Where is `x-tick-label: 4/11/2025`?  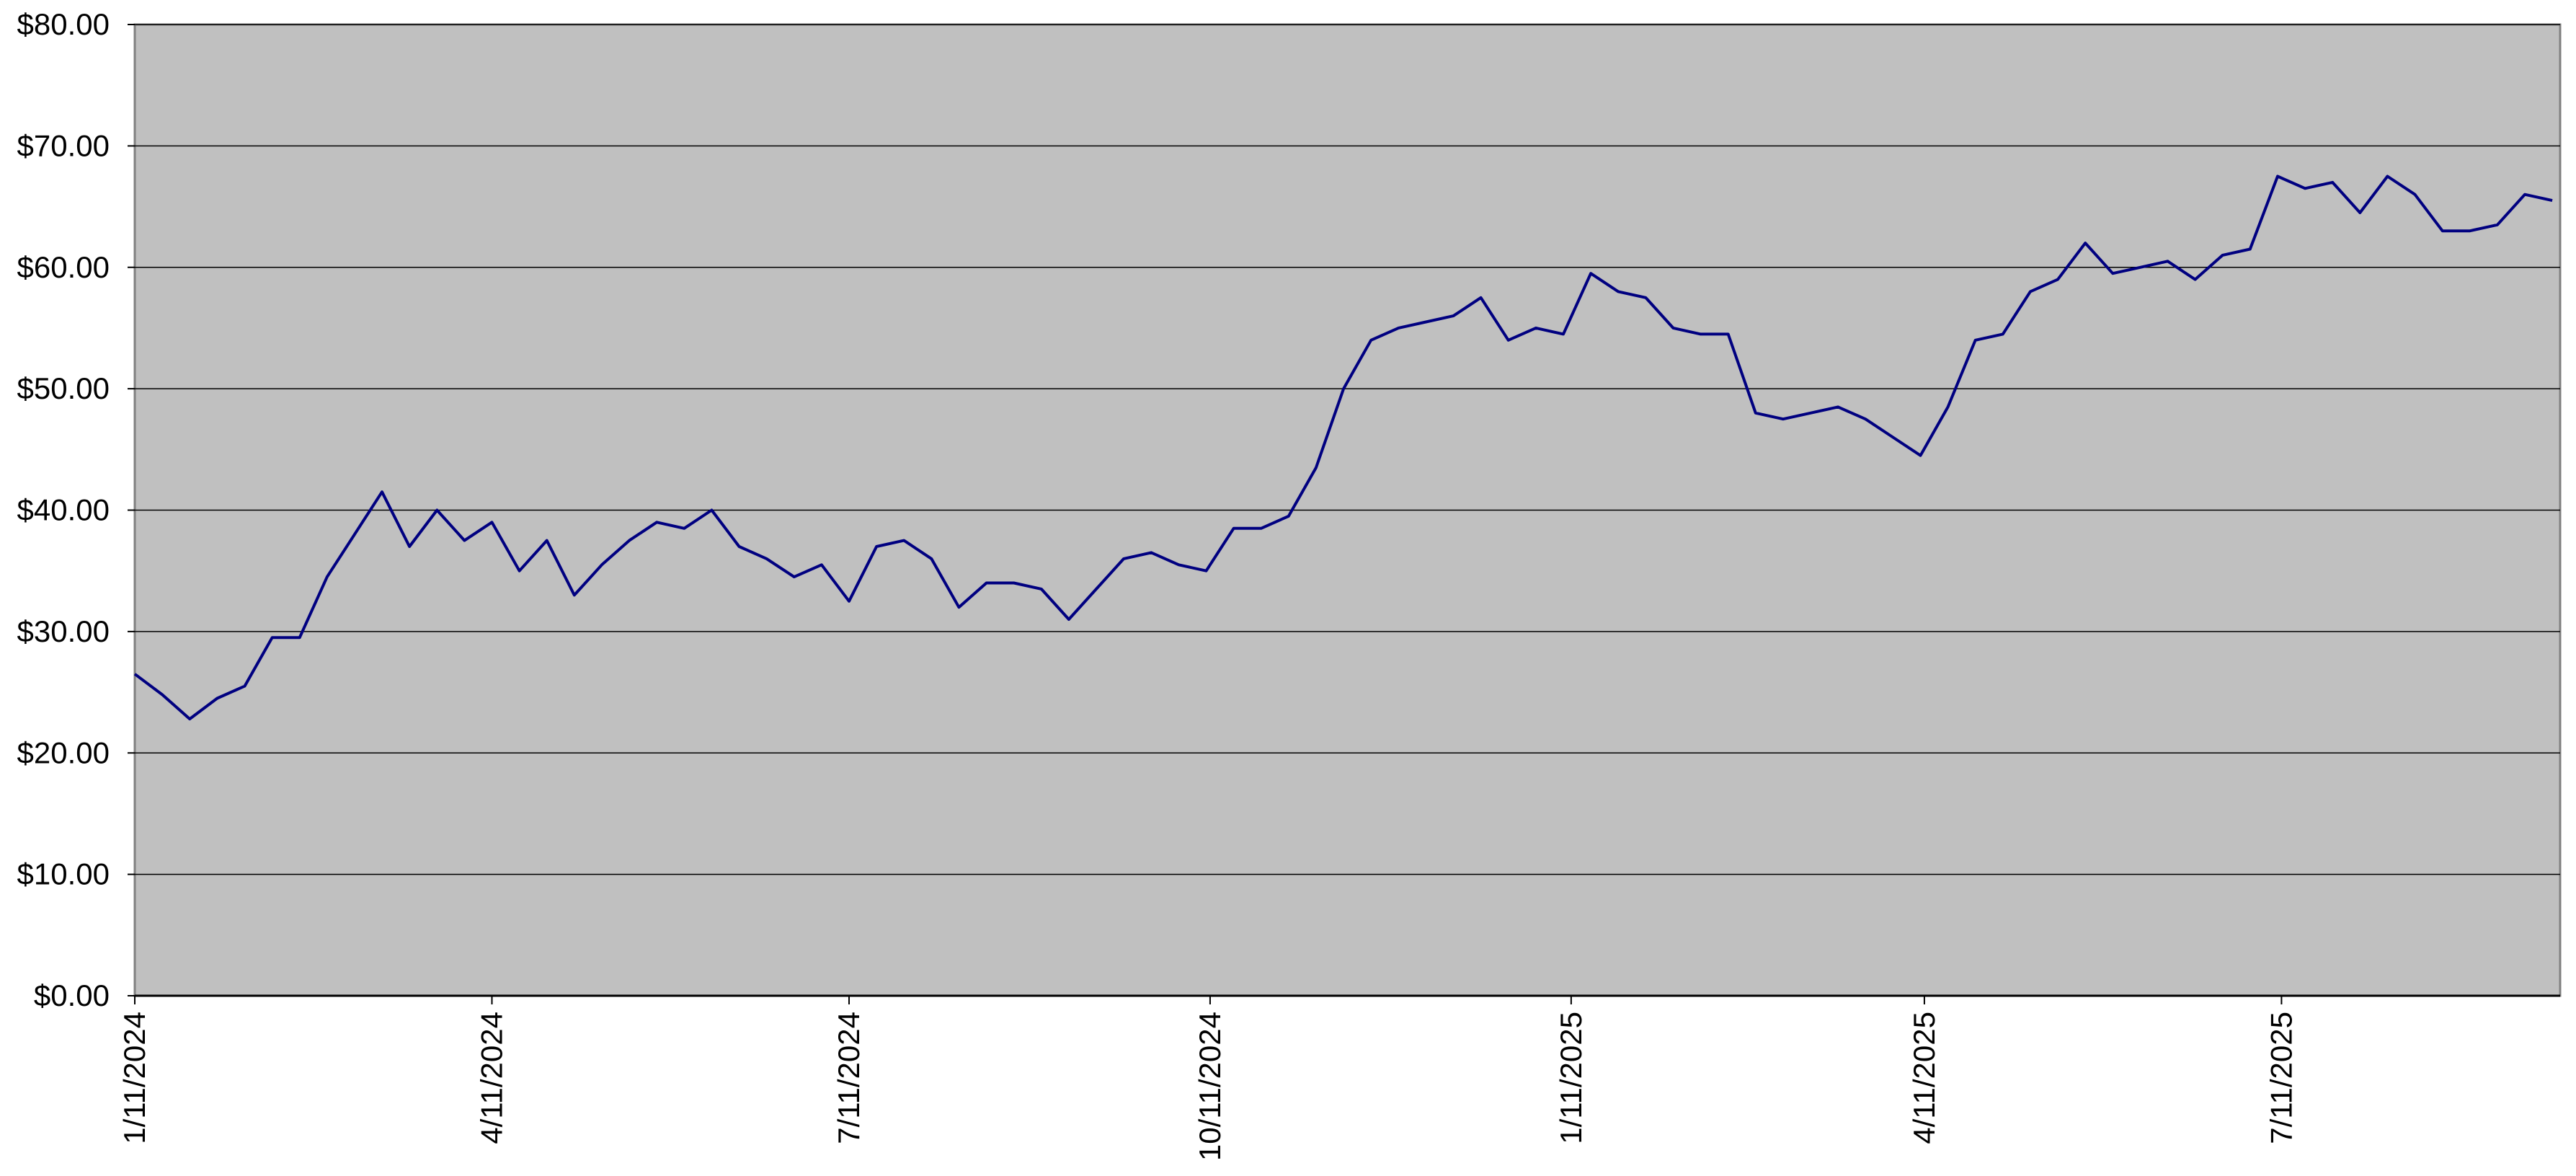
x-tick-label: 4/11/2025 is located at coordinates (1924, 1078).